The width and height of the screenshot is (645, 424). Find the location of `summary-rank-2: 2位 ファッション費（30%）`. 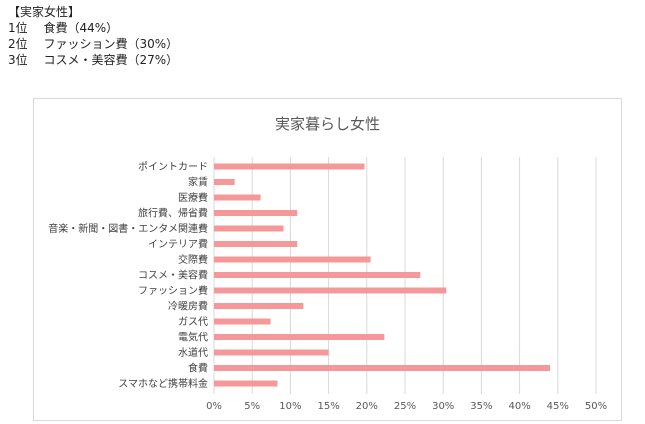

summary-rank-2: 2位 ファッション費（30%） is located at coordinates (93, 44).